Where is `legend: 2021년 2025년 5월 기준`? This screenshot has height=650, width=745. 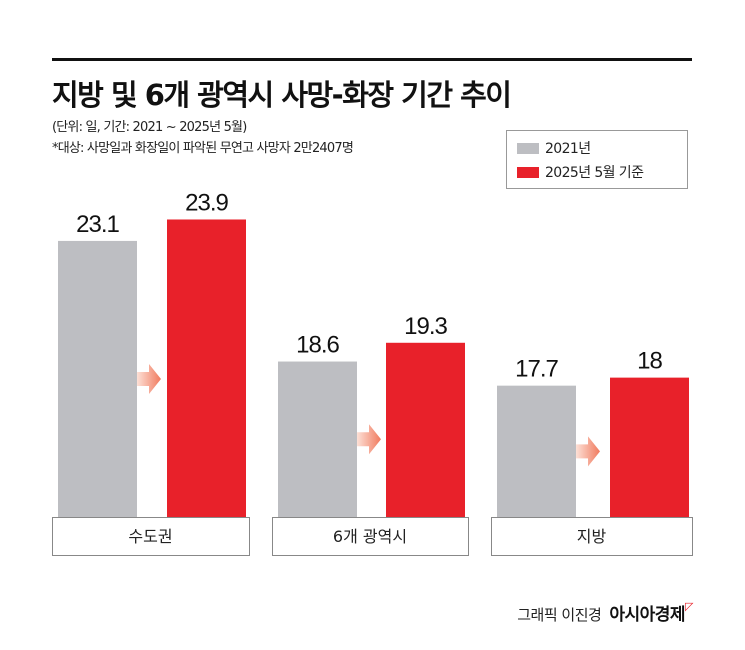
legend: 2021년 2025년 5월 기준 is located at coordinates (597, 159).